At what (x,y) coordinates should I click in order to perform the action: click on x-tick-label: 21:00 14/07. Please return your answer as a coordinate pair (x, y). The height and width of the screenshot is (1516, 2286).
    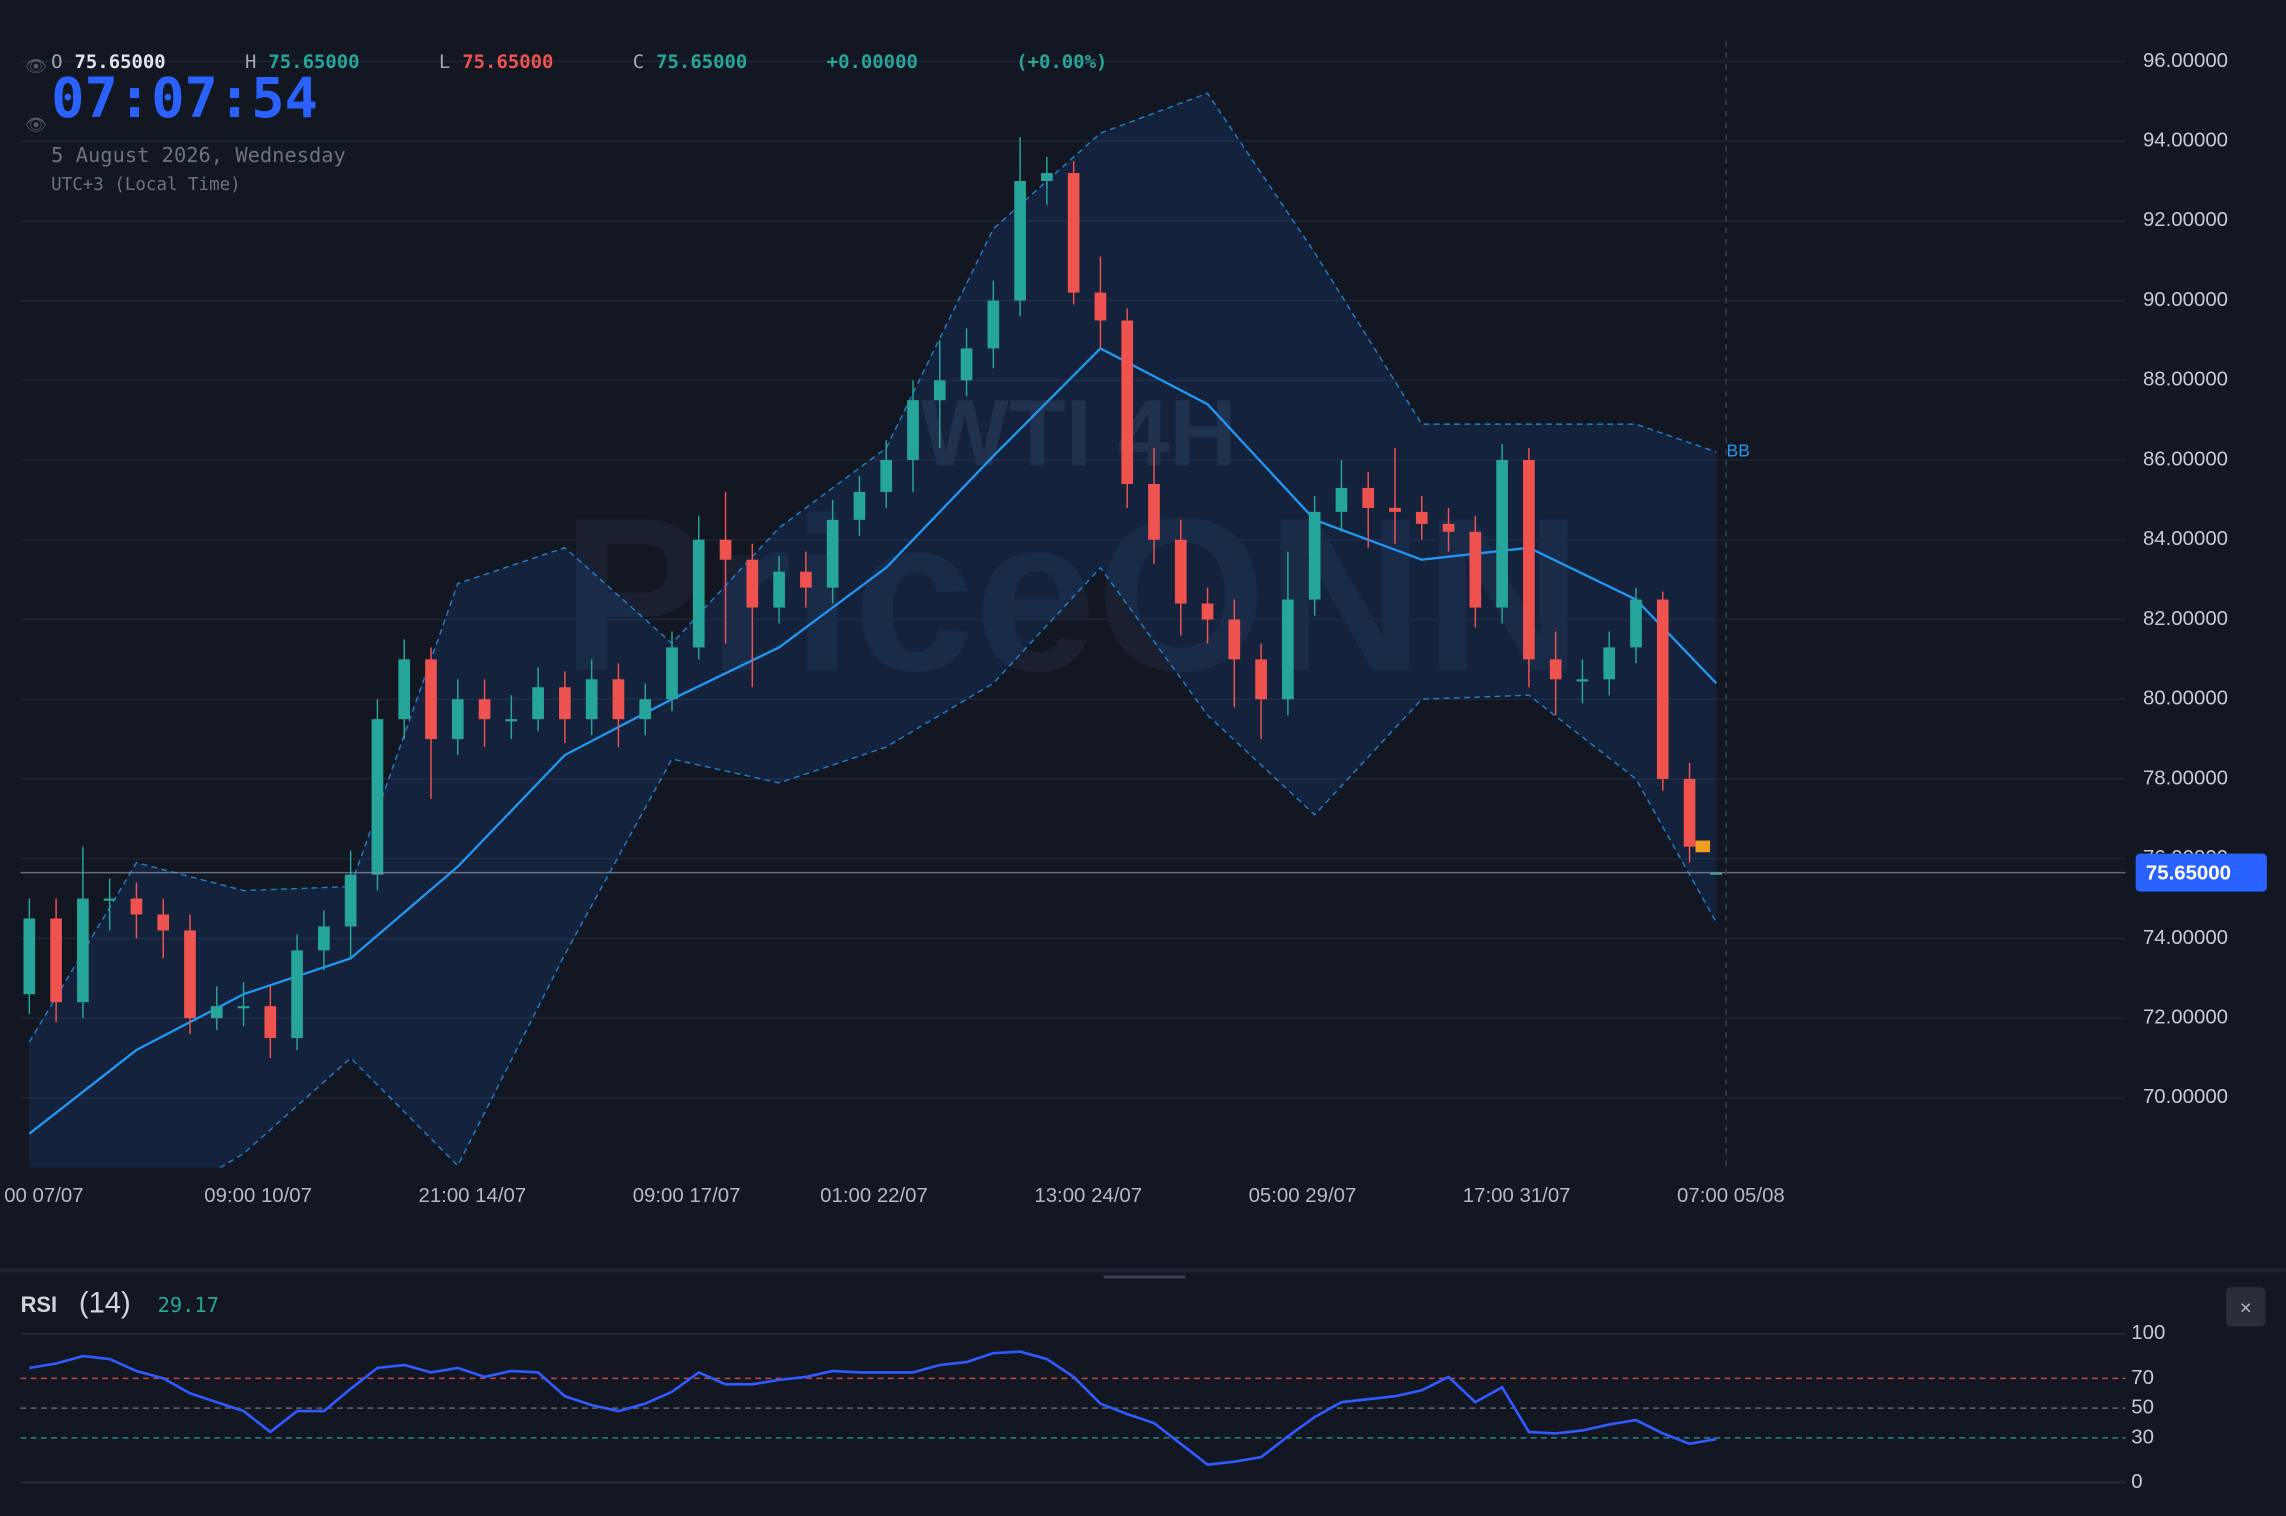
    Looking at the image, I should click on (472, 1196).